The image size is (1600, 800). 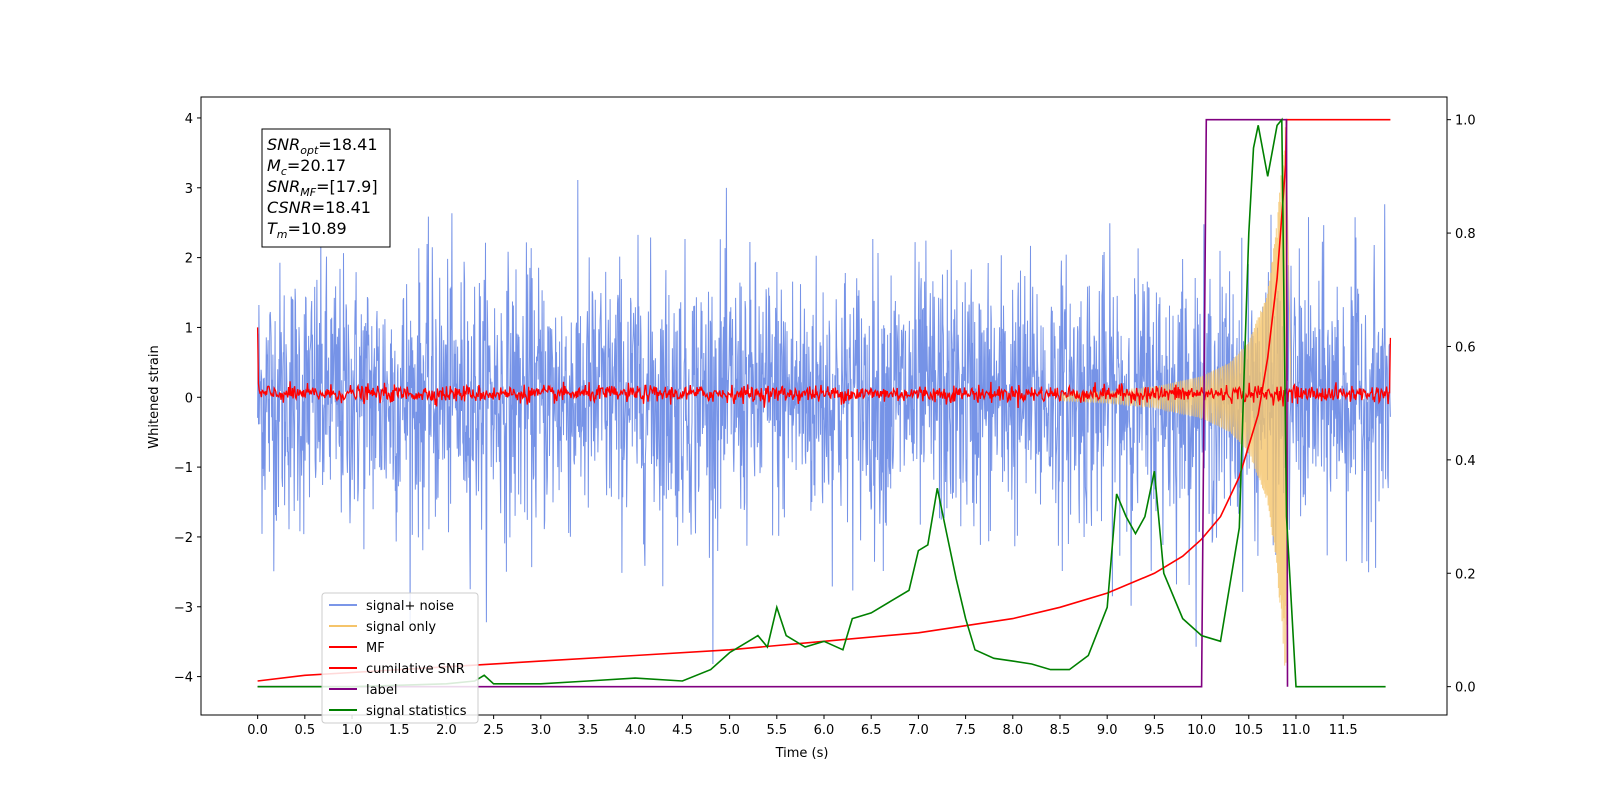 What do you see at coordinates (183, 538) in the screenshot?
I see `y-tick-label: −2` at bounding box center [183, 538].